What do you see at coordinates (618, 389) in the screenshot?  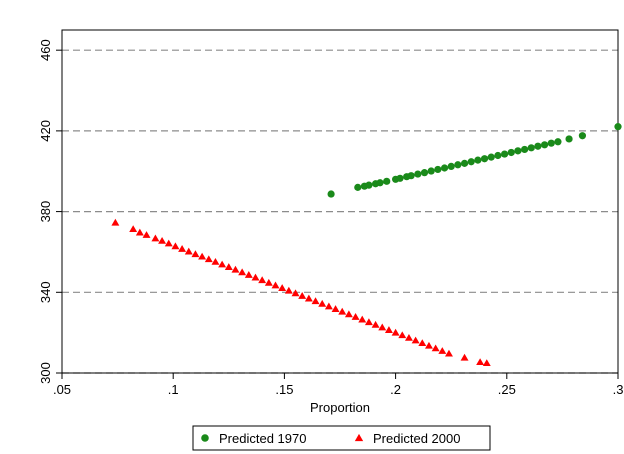 I see `x-tick-label: .3` at bounding box center [618, 389].